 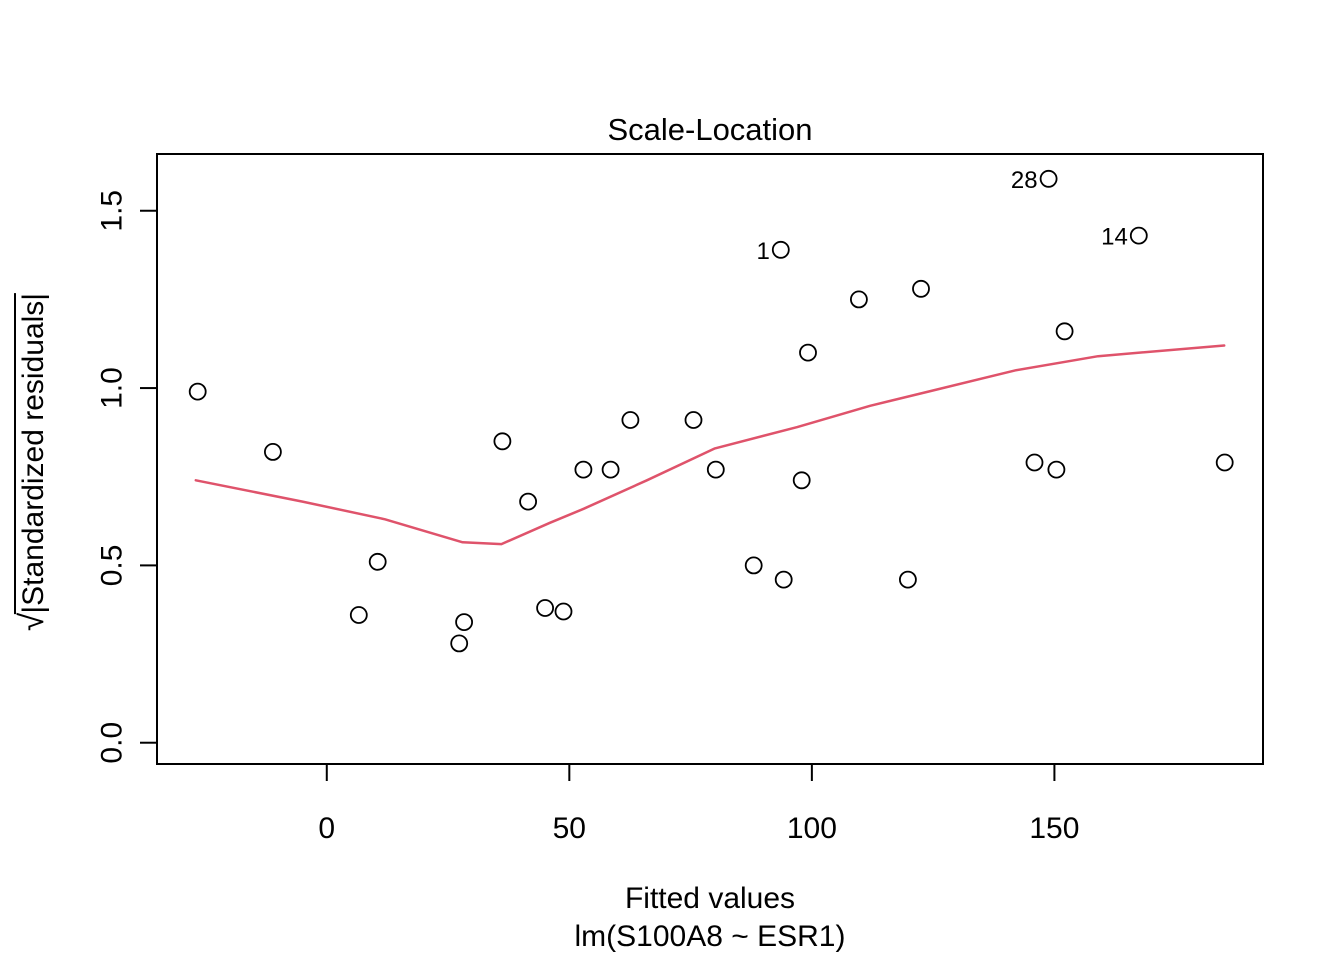 I want to click on y-tick-label: 1.5, so click(x=112, y=211).